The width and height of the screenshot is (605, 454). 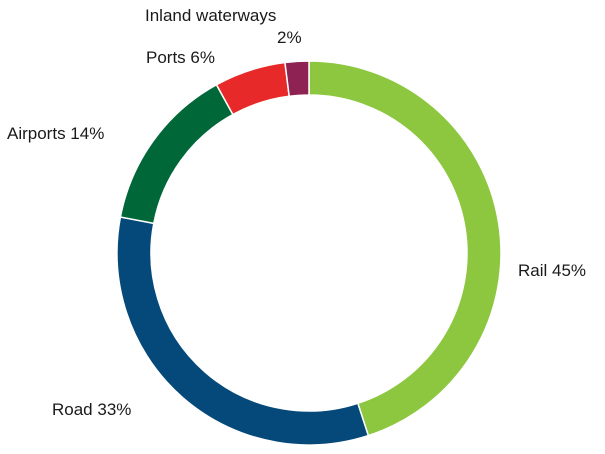 I want to click on label-road: Road 33%, so click(x=91, y=409).